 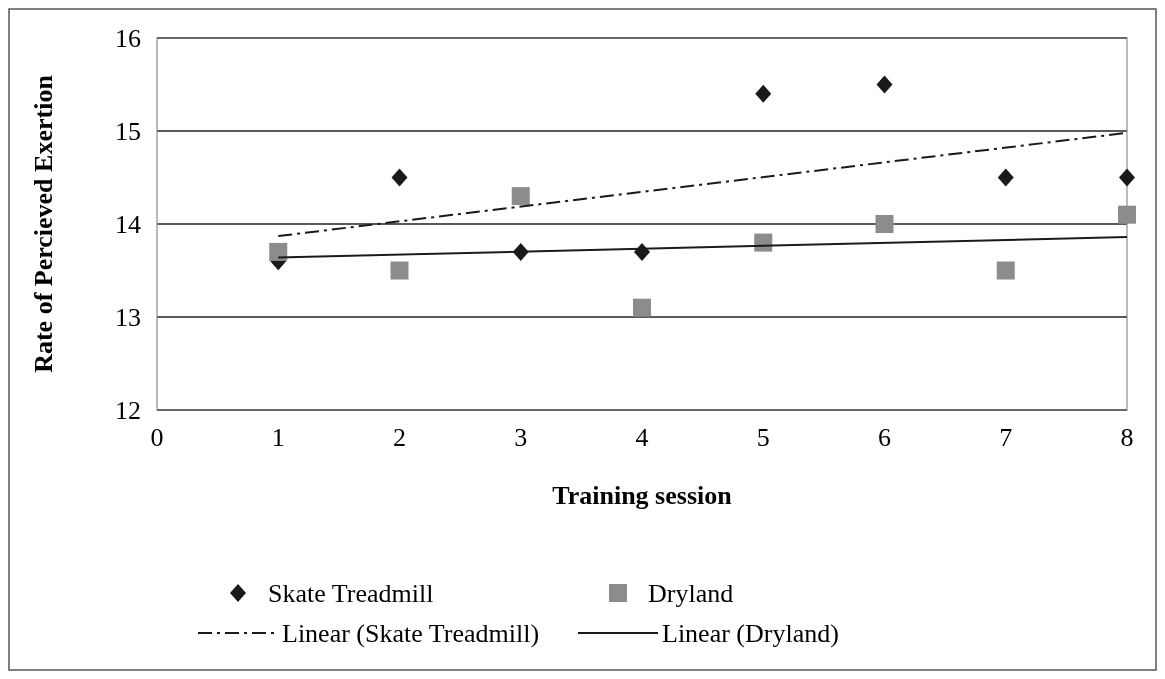 What do you see at coordinates (521, 437) in the screenshot?
I see `x-tick-label: 3` at bounding box center [521, 437].